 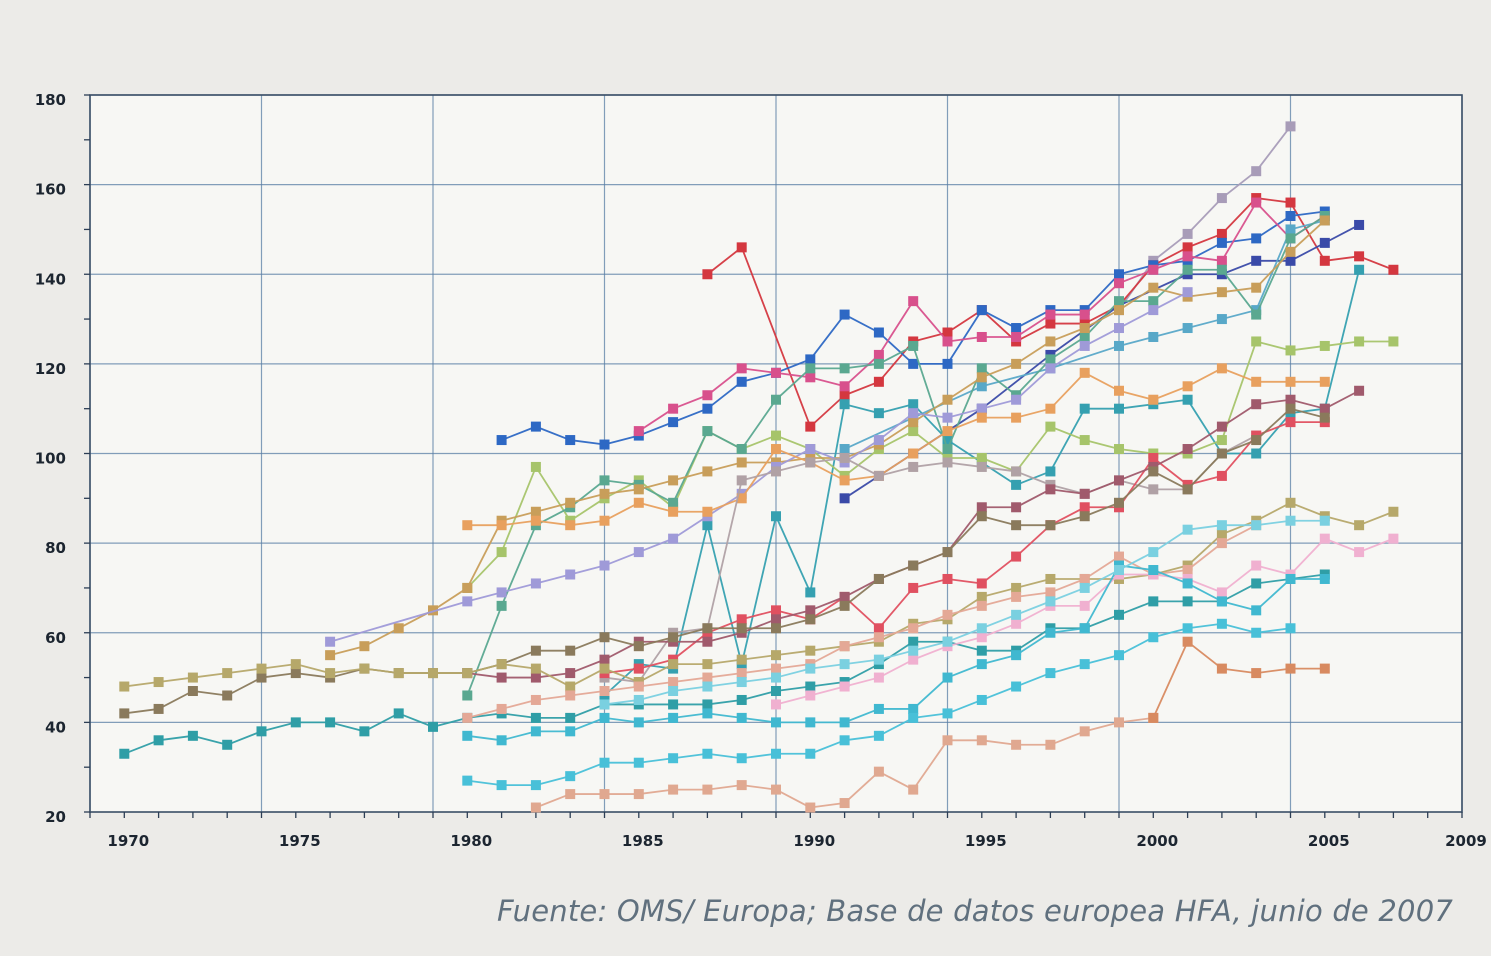 What do you see at coordinates (55, 817) in the screenshot?
I see `y-tick-label: 20` at bounding box center [55, 817].